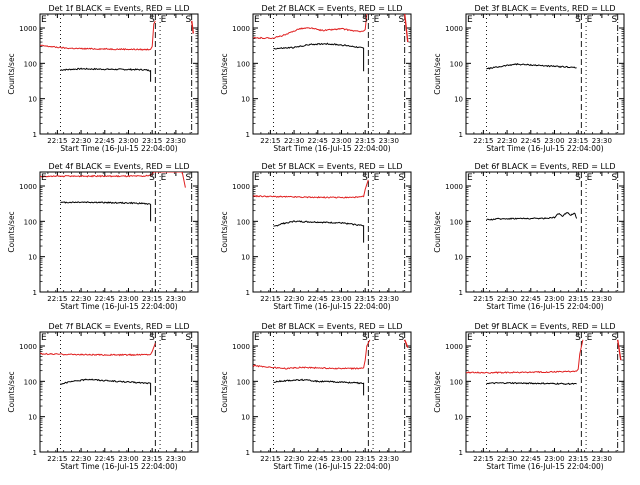  Describe the element at coordinates (118, 326) in the screenshot. I see `chart-title: Det 7f BLACK = Events, RED = LLD` at that location.